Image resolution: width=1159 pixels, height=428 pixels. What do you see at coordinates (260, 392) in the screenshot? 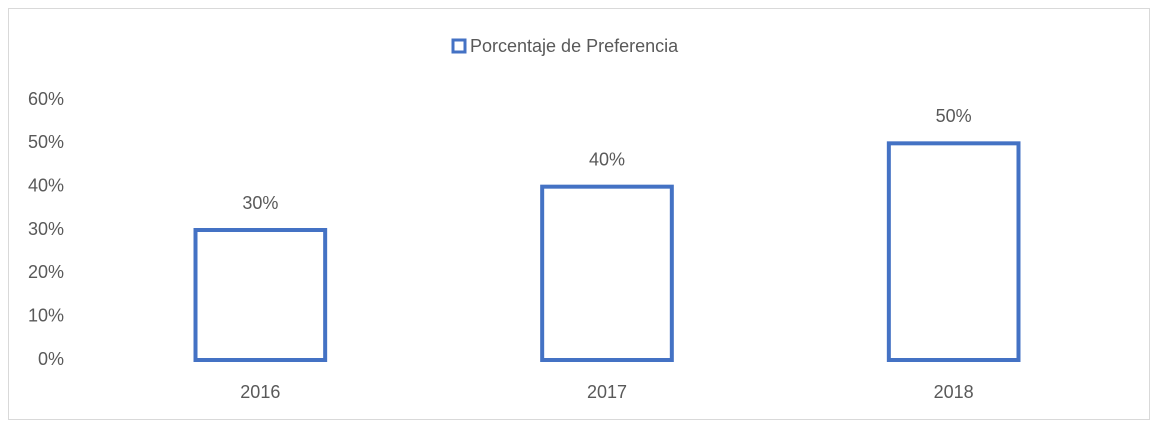
I see `x-tick-label: 2016` at bounding box center [260, 392].